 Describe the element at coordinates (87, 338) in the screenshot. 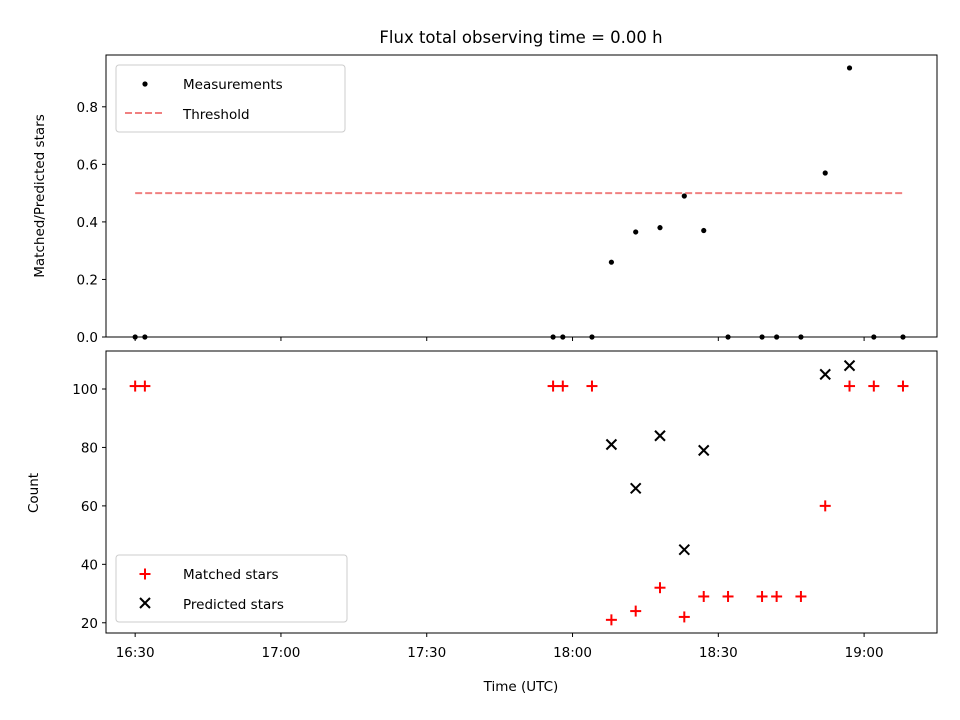

I see `top-y-tick-label: 0.0` at that location.